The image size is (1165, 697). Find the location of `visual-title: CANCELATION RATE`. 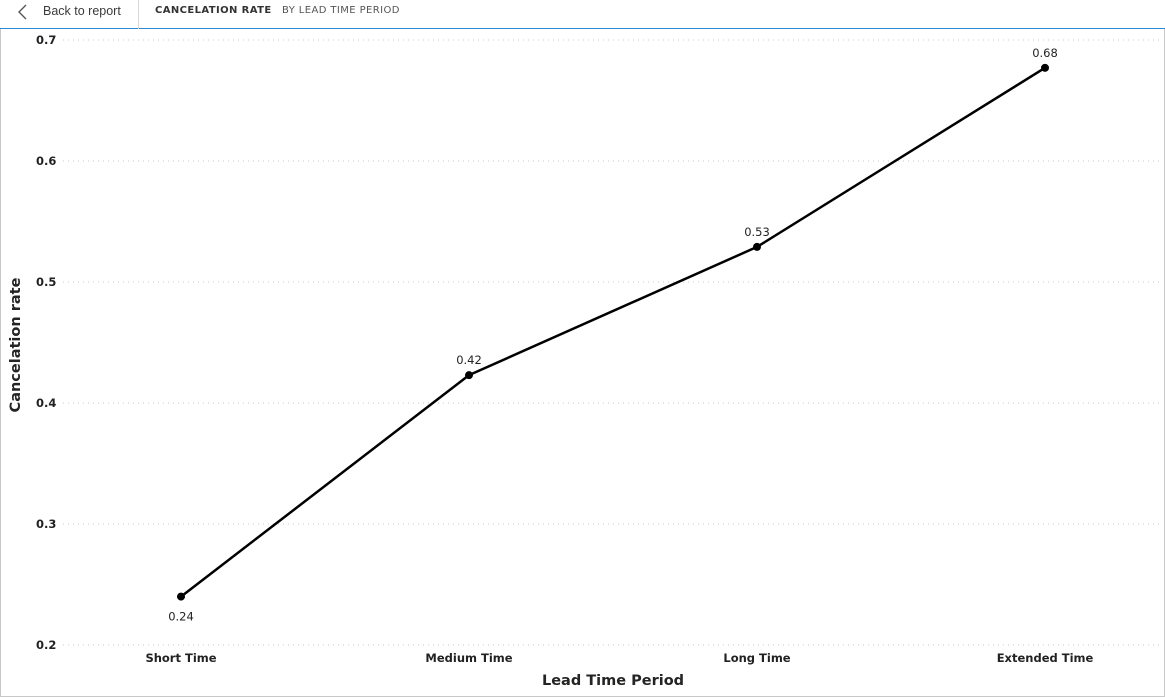

visual-title: CANCELATION RATE is located at coordinates (213, 10).